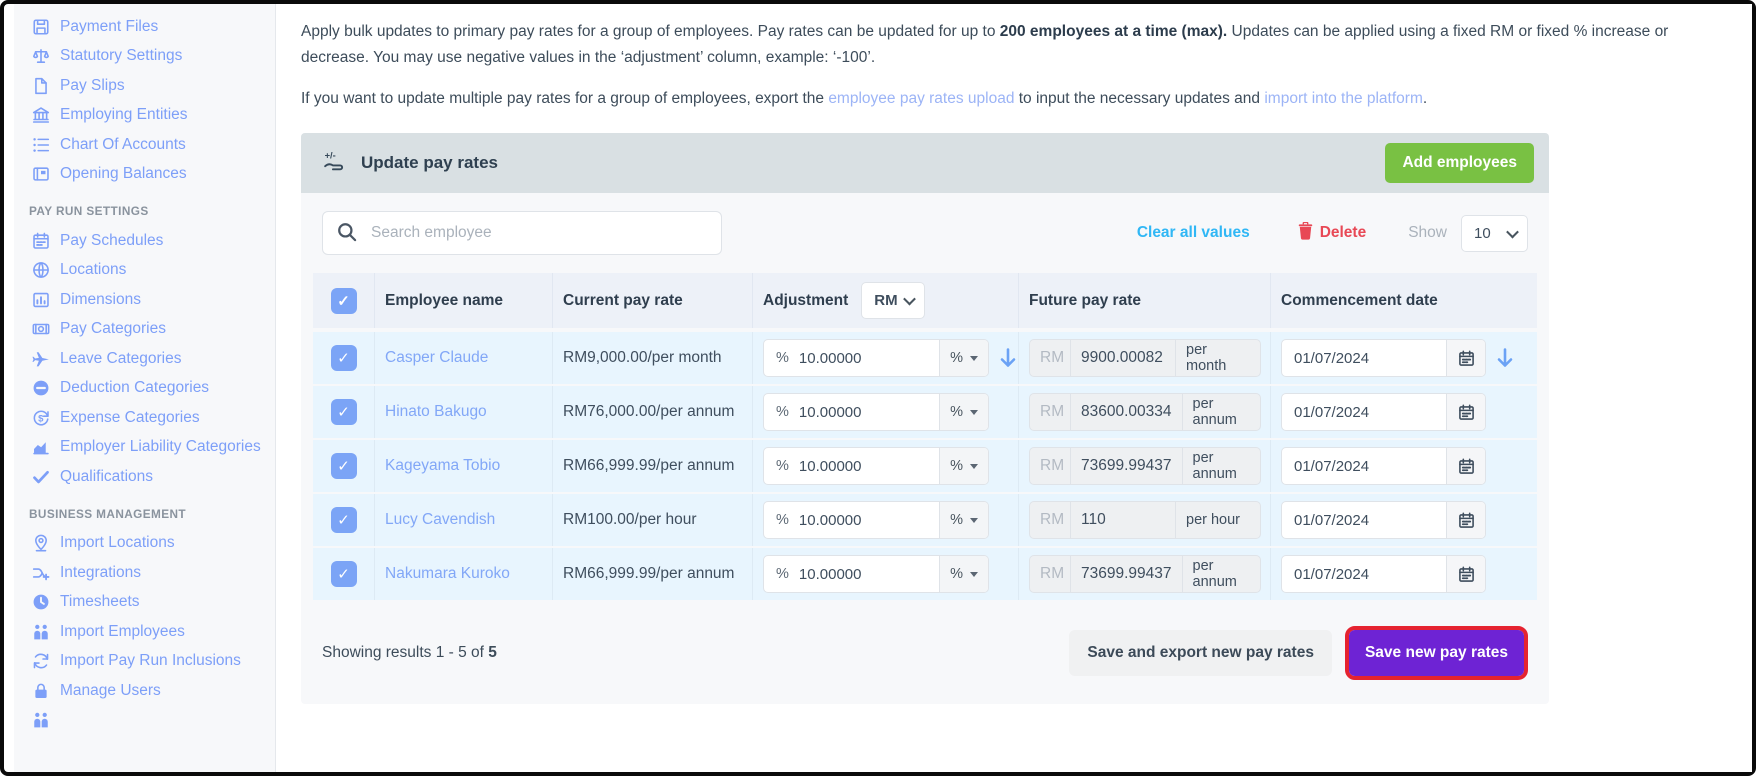  I want to click on current-pay-rate: RM76,000.00/per annum, so click(649, 412).